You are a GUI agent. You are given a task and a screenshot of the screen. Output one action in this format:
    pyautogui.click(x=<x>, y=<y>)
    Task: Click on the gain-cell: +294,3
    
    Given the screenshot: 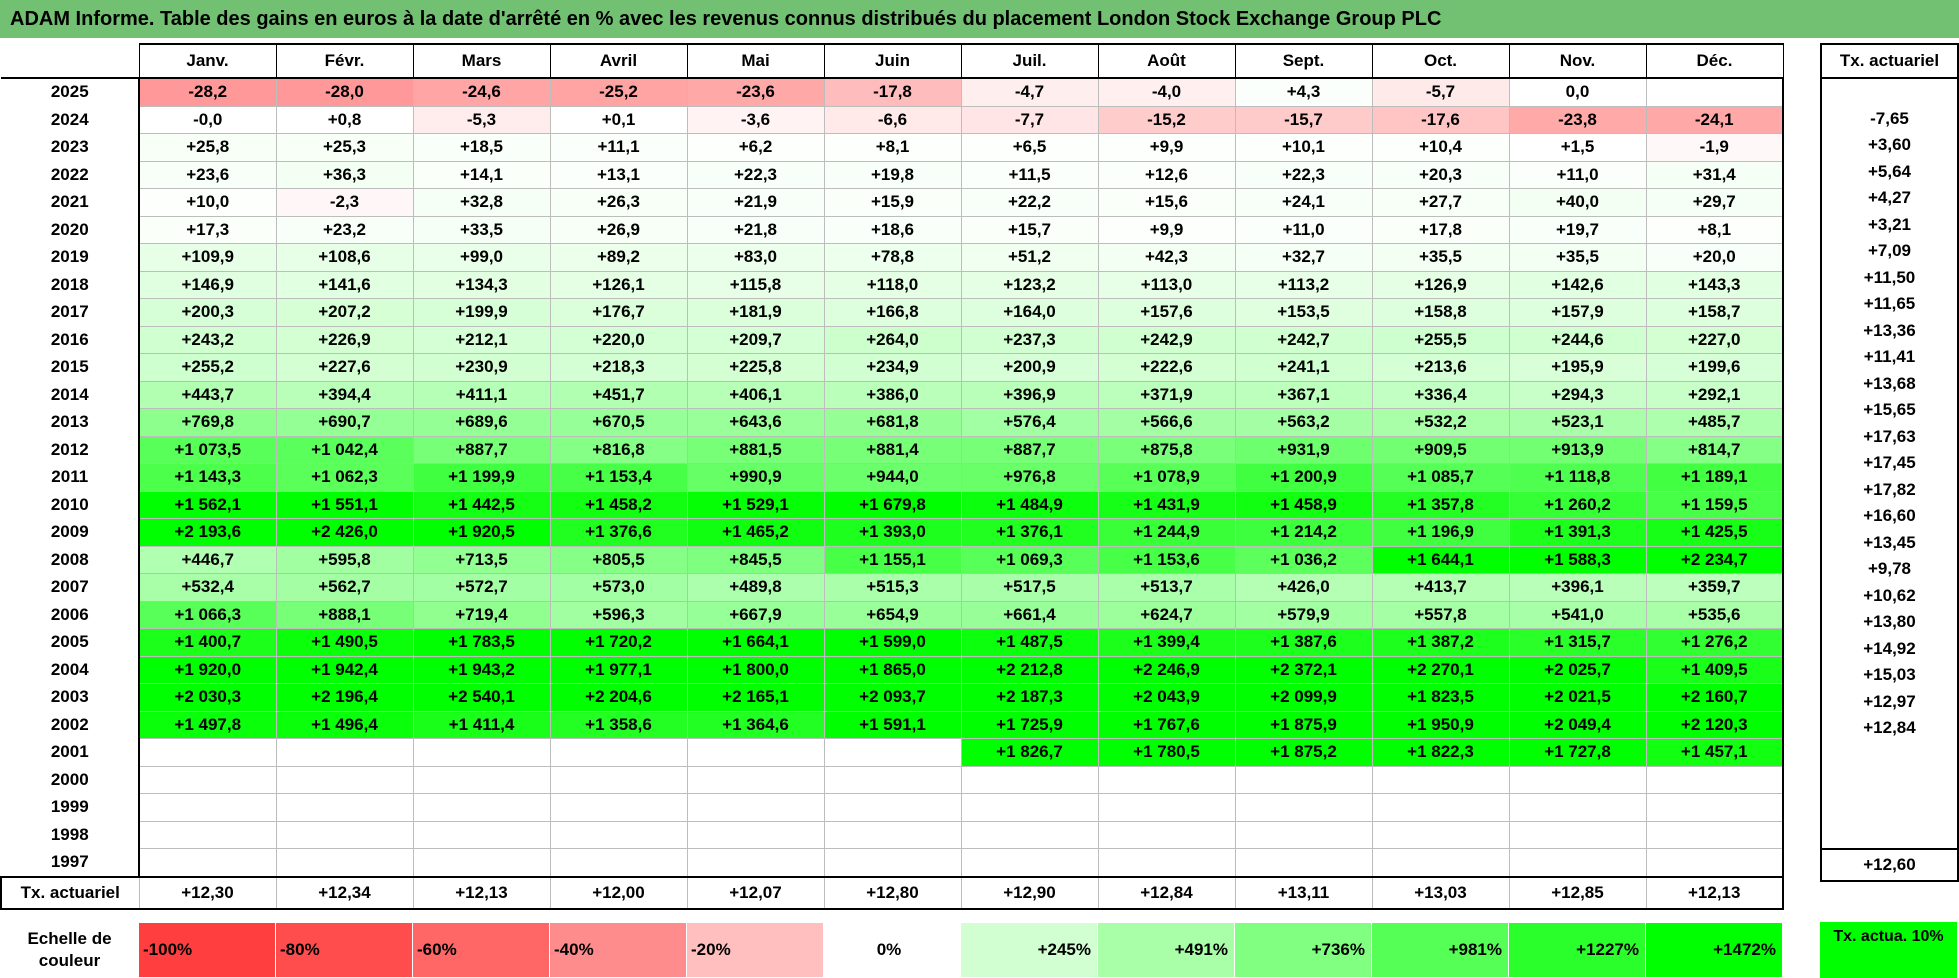 What is the action you would take?
    pyautogui.click(x=1577, y=394)
    